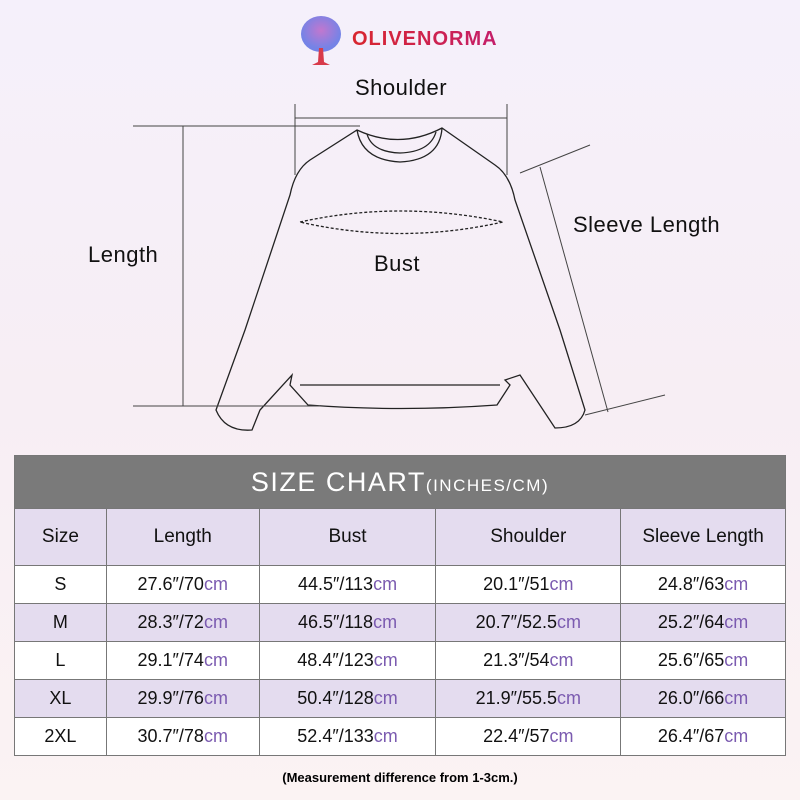 Image resolution: width=800 pixels, height=800 pixels. I want to click on measurement-cell: 20.1″/51cm, so click(528, 584).